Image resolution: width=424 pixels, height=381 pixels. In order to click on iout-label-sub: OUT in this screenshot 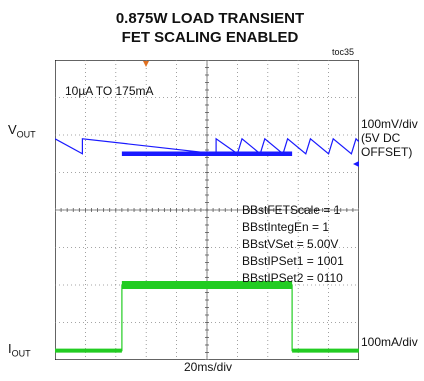, I will do `click(21, 353)`.